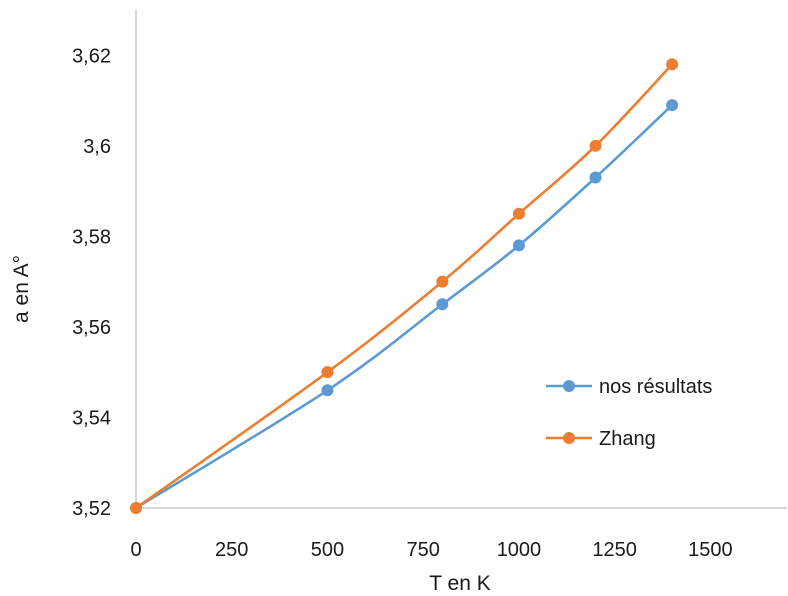 The height and width of the screenshot is (596, 788). Describe the element at coordinates (614, 550) in the screenshot. I see `x-tick-label: 1250` at that location.